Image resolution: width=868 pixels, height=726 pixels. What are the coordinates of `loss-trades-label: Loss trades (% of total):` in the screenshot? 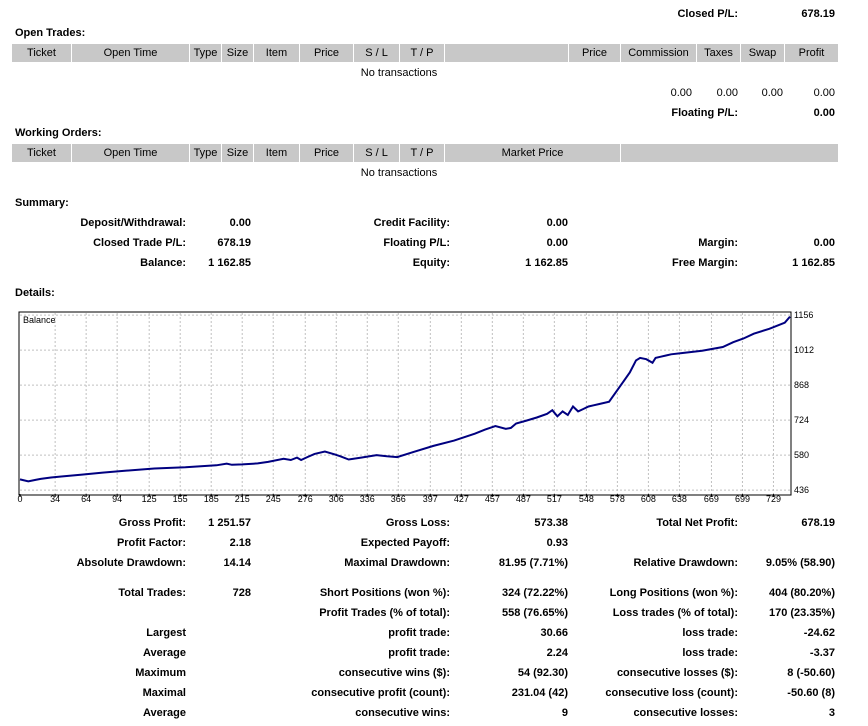 It's located at (675, 613).